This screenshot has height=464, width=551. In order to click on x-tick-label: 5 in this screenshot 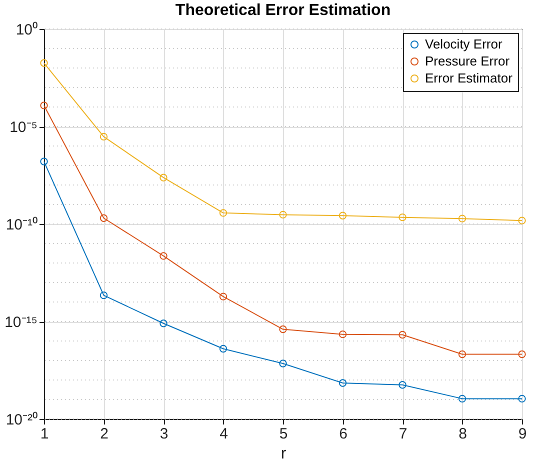, I will do `click(283, 434)`.